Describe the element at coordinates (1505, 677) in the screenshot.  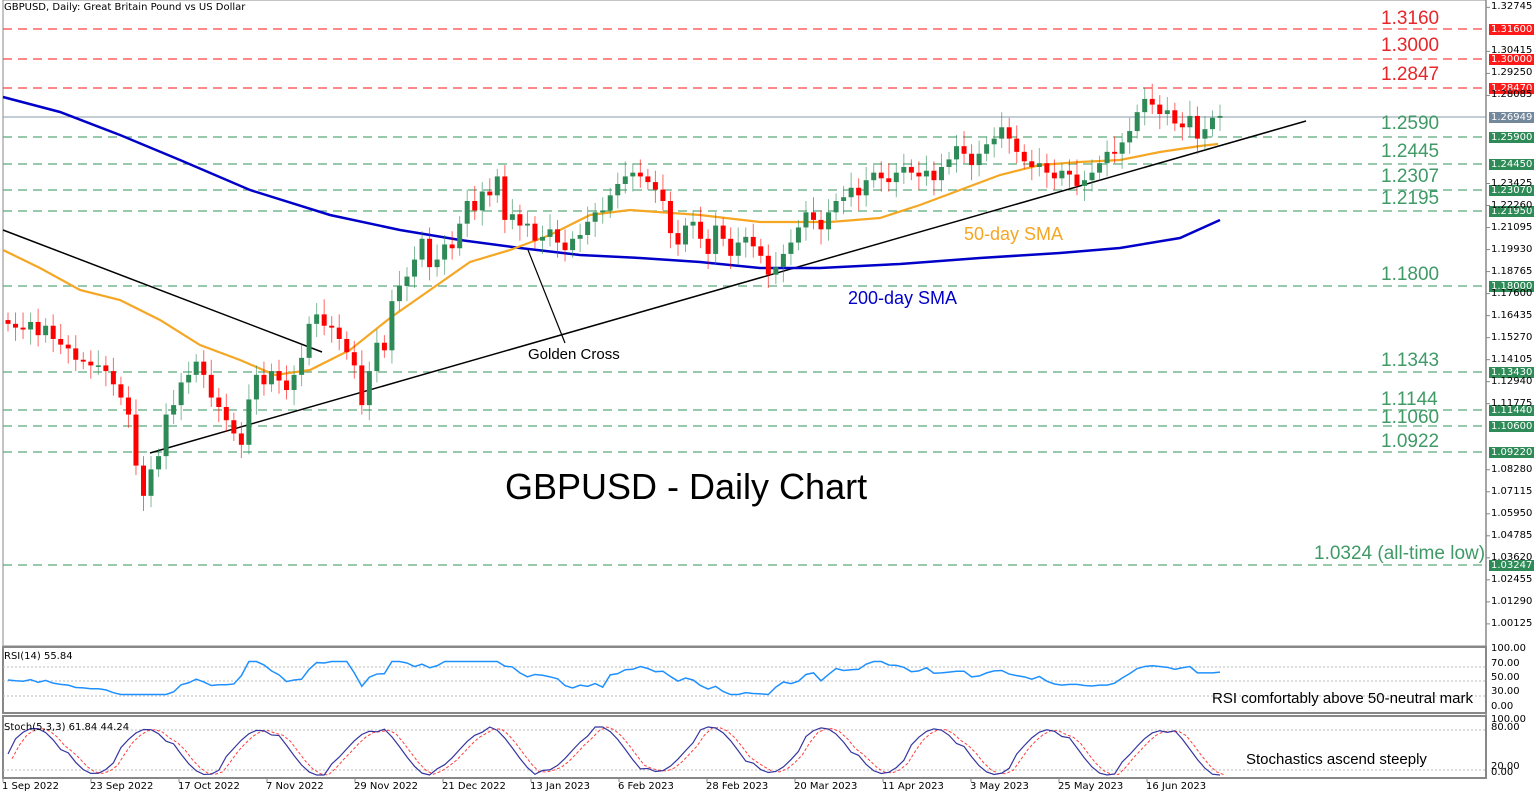
I see `rsi-tick: 50.00` at that location.